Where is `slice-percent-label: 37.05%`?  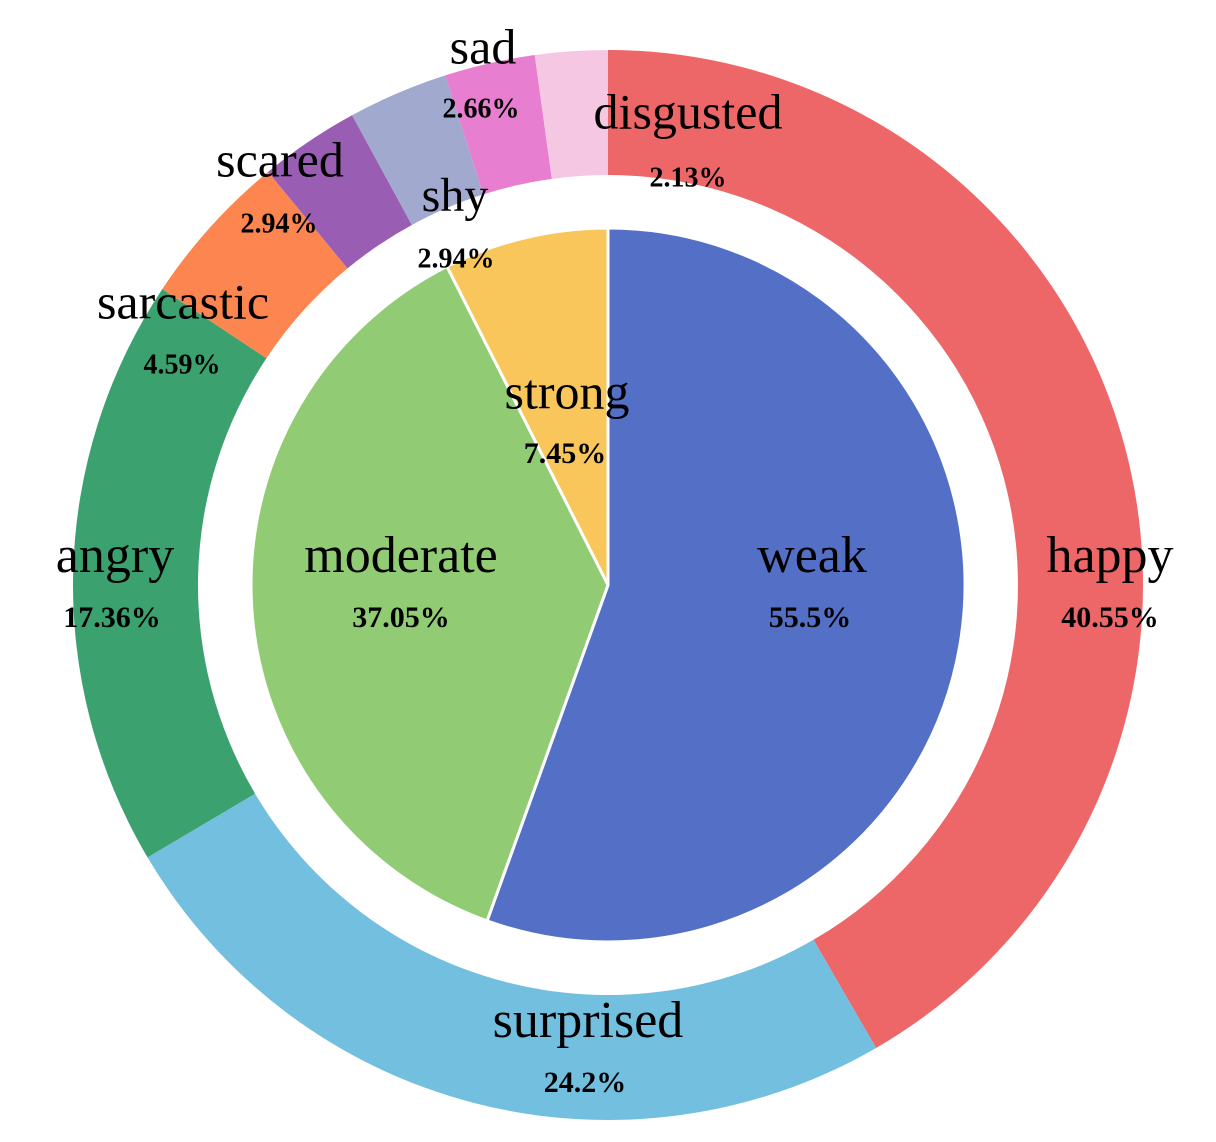 slice-percent-label: 37.05% is located at coordinates (401, 617).